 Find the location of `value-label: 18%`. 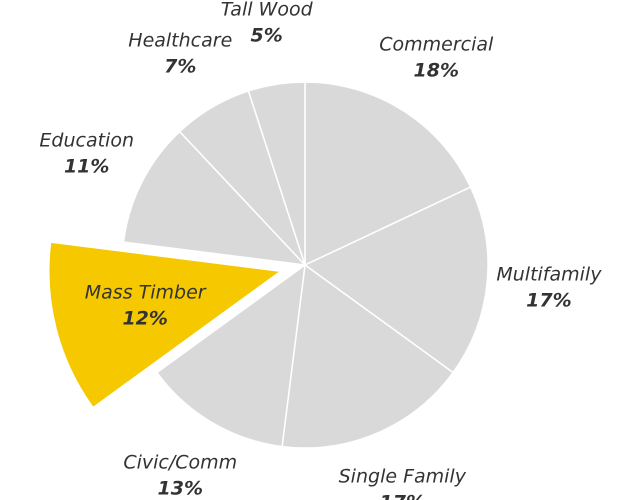

value-label: 18% is located at coordinates (436, 71).